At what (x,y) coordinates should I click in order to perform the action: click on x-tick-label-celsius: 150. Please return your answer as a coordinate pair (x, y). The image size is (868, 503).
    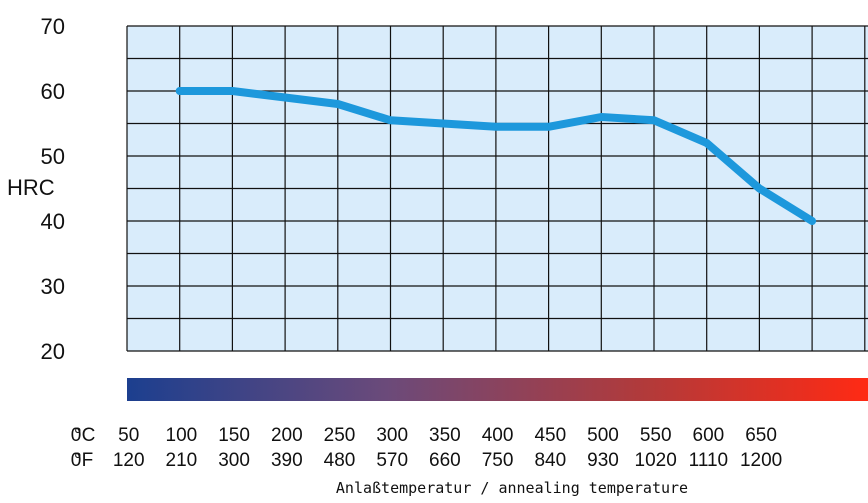
    Looking at the image, I should click on (234, 435).